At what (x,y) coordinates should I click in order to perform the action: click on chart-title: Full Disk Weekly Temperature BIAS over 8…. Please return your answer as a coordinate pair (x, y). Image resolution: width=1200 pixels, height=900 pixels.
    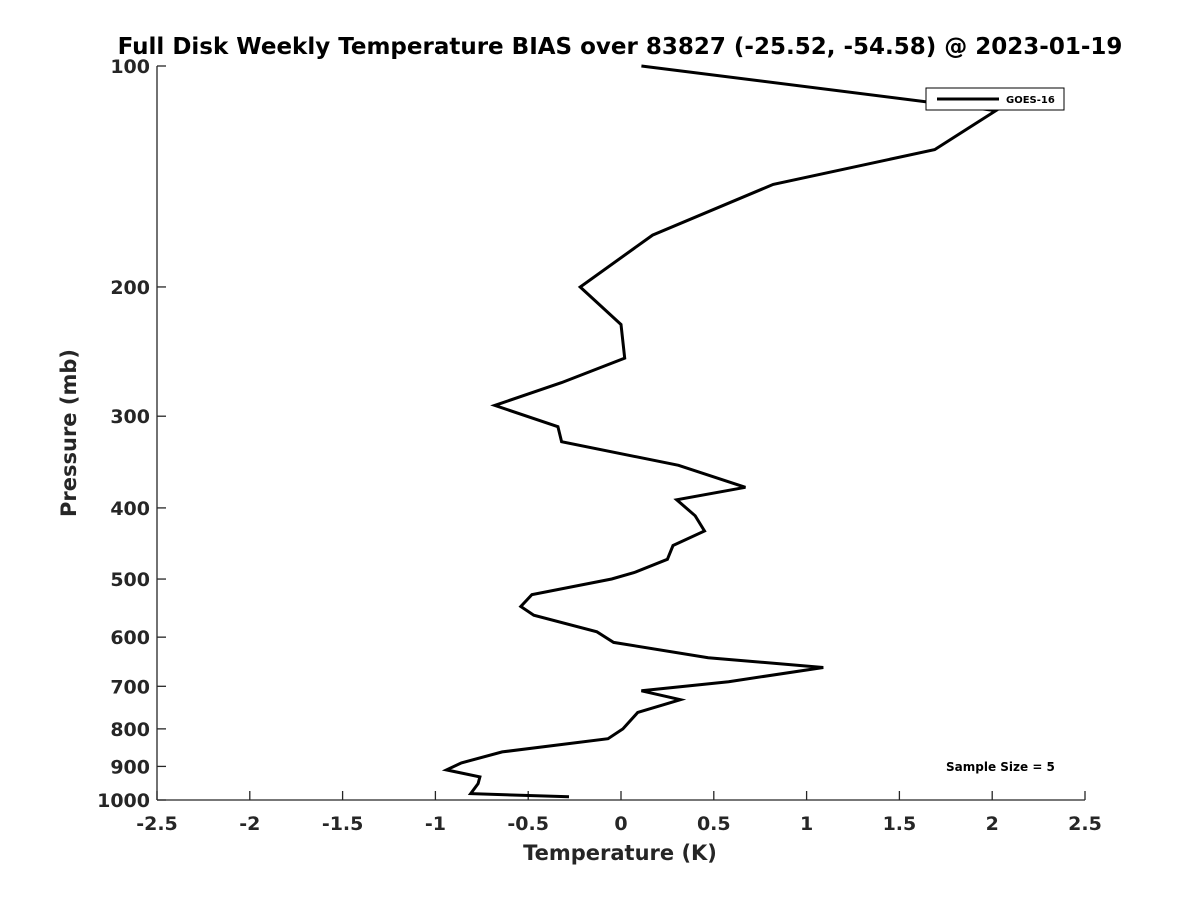
    Looking at the image, I should click on (620, 47).